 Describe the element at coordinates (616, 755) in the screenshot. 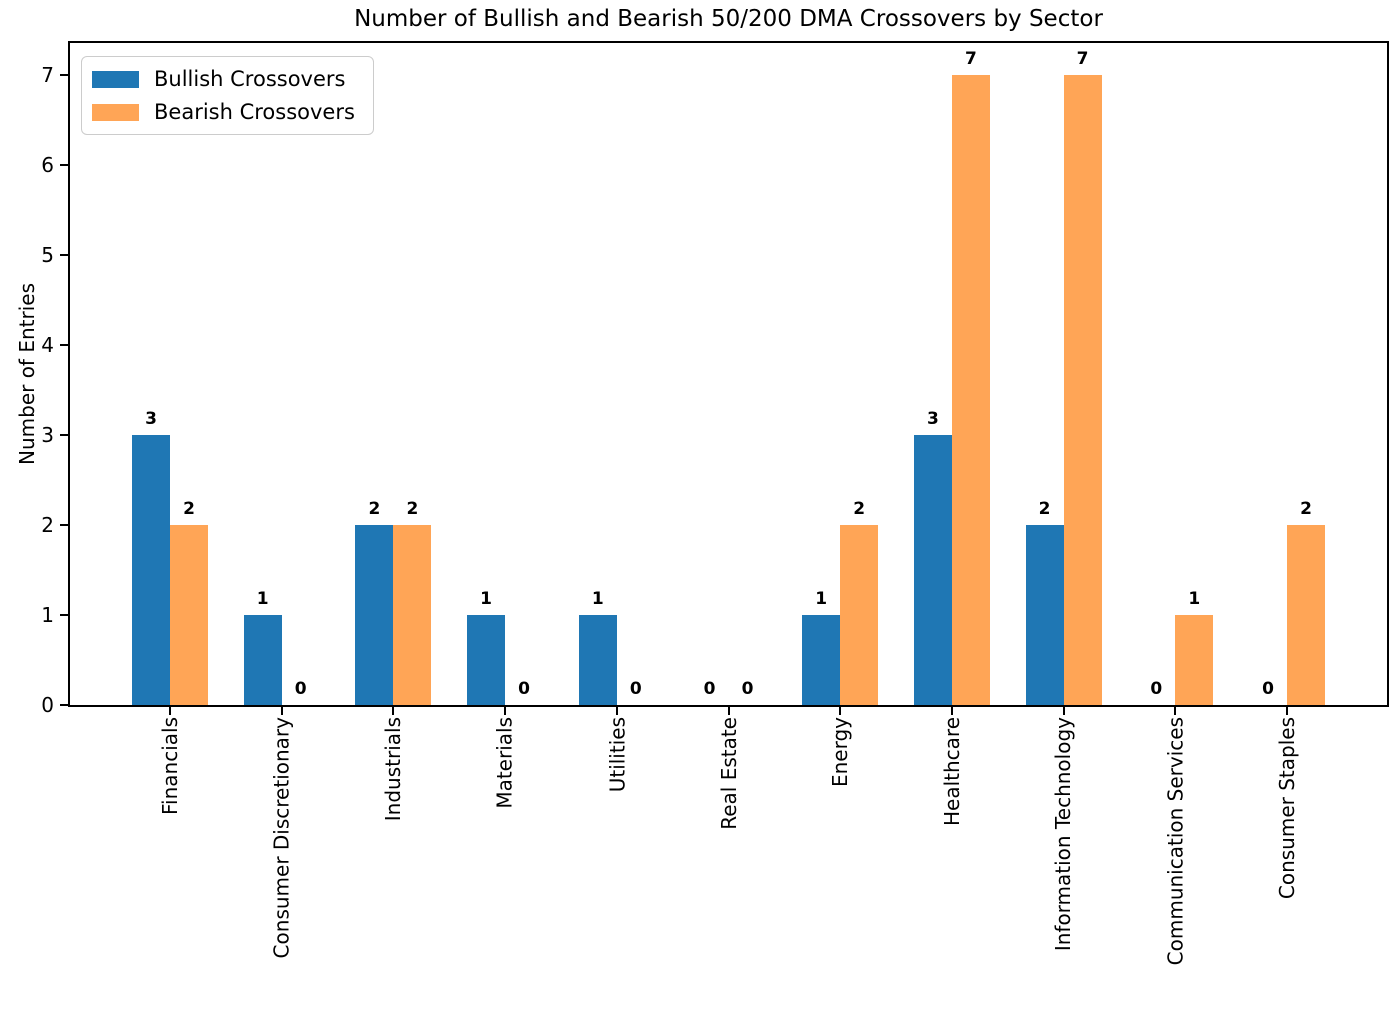

I see `x-tick-label: Utilities` at that location.